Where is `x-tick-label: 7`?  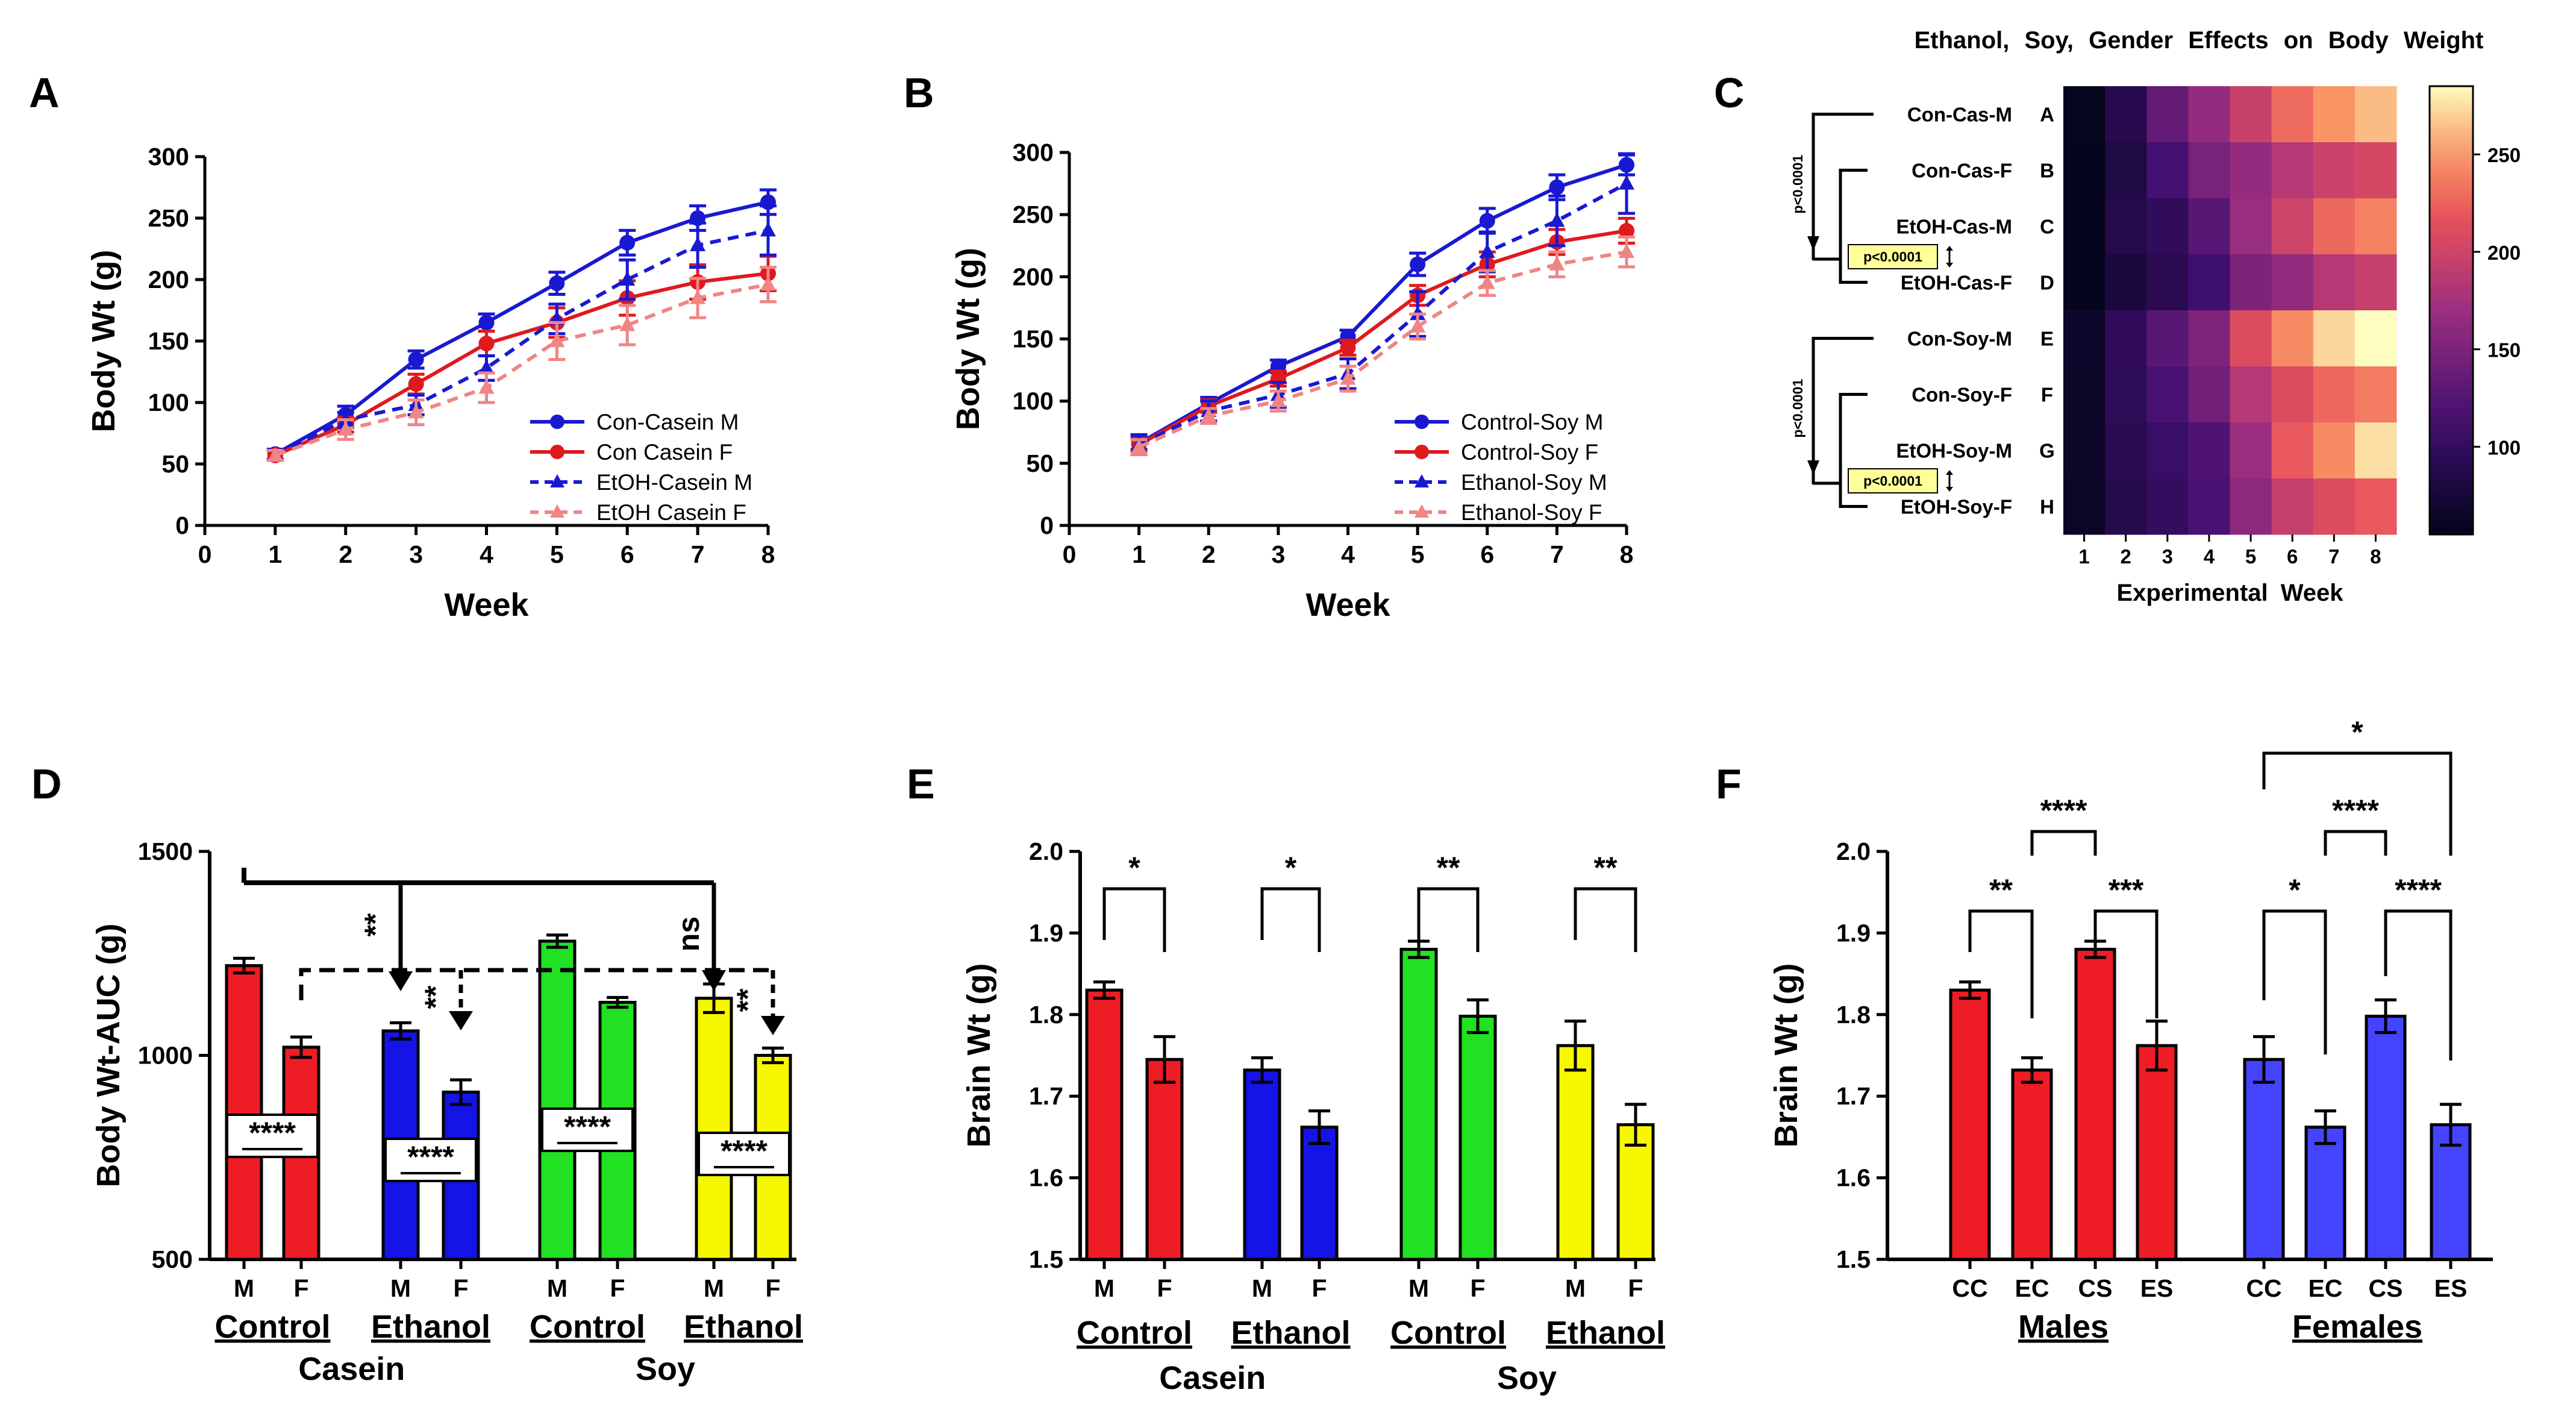 x-tick-label: 7 is located at coordinates (1557, 554).